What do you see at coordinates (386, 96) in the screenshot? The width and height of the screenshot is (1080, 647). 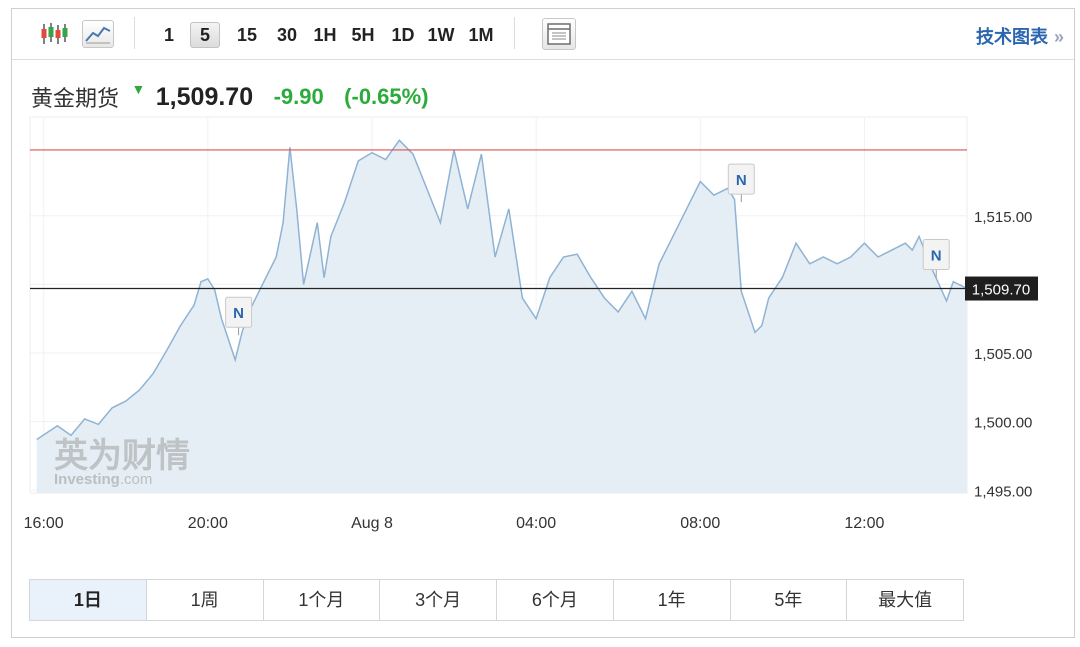 I see `price-change-percent: (-0.65%)` at bounding box center [386, 96].